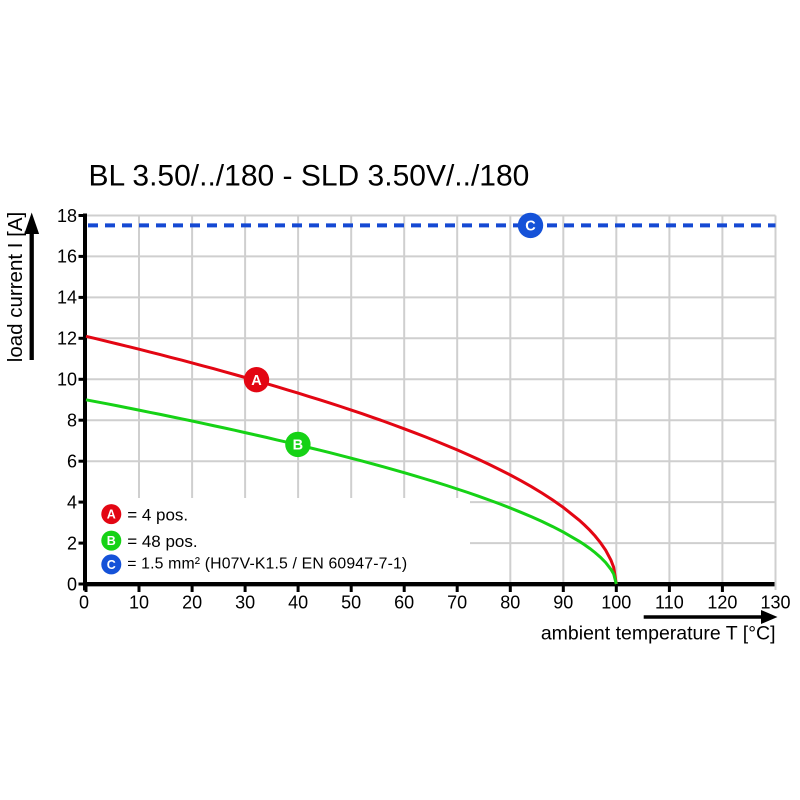  Describe the element at coordinates (72, 421) in the screenshot. I see `svg-text: 8` at that location.